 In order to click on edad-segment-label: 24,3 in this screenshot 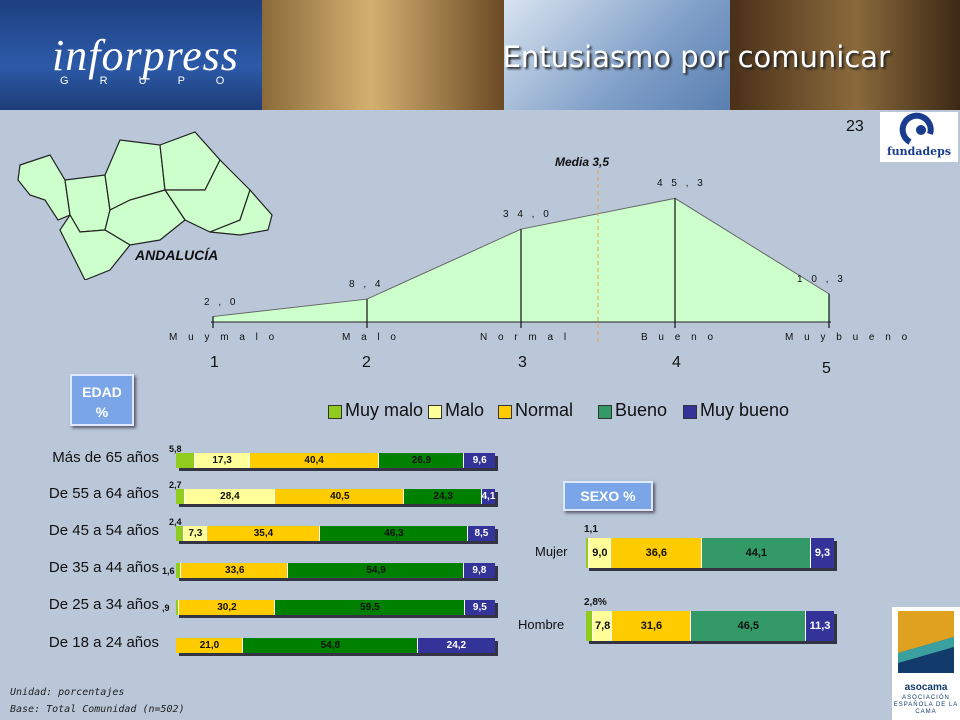, I will do `click(443, 496)`.